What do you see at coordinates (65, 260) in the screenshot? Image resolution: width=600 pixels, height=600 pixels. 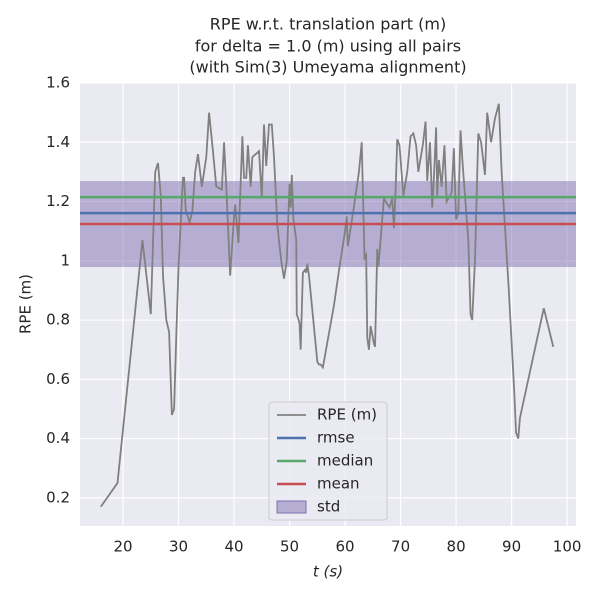 I see `y-tick-label: 1` at bounding box center [65, 260].